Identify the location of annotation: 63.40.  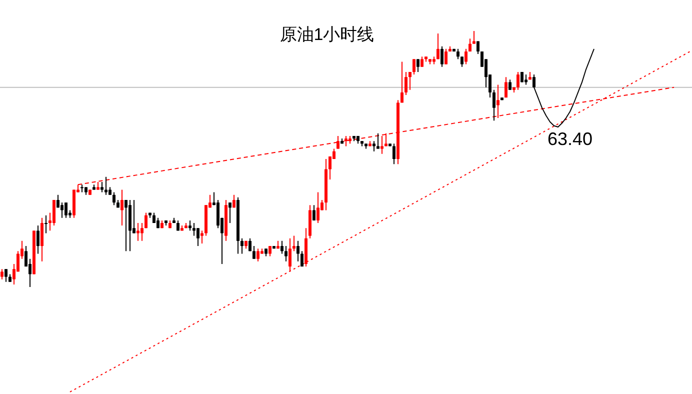
(570, 139).